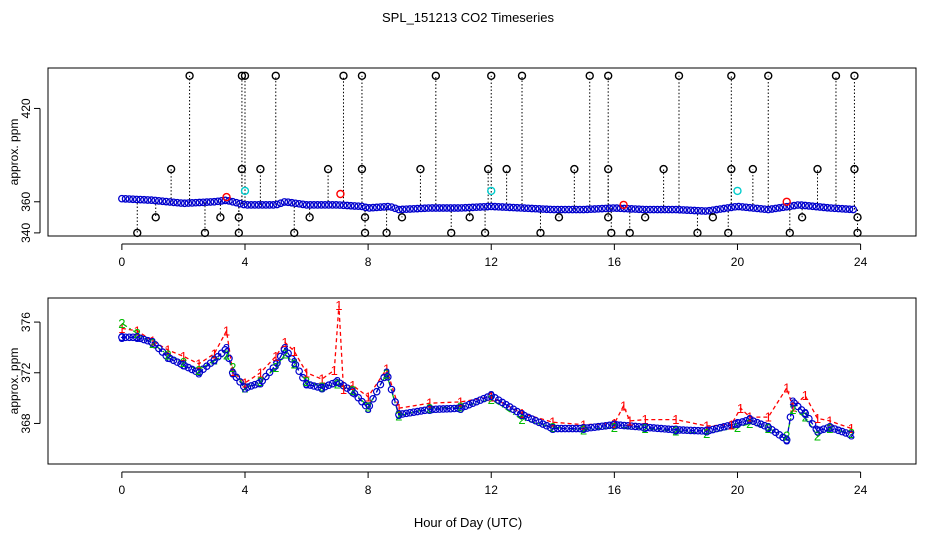 The image size is (936, 540). What do you see at coordinates (245, 262) in the screenshot?
I see `top-x-tick-label: 4` at bounding box center [245, 262].